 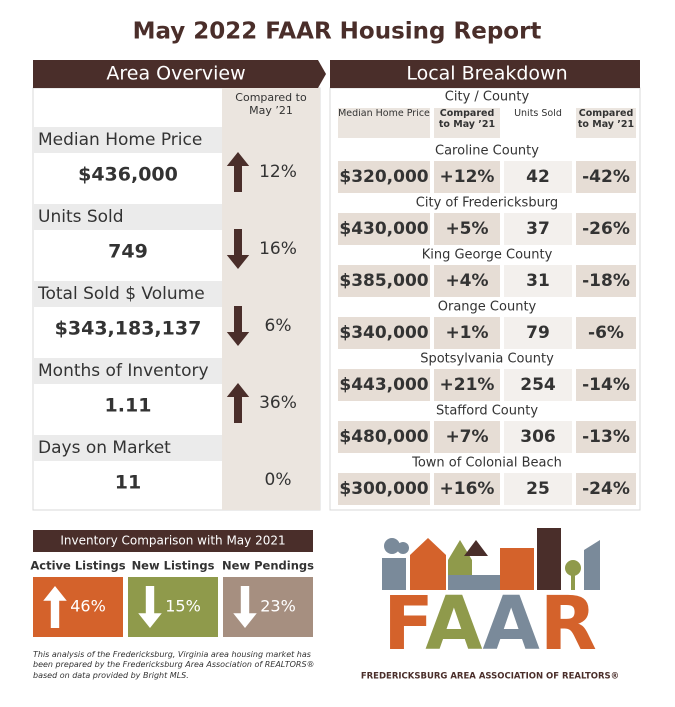 I want to click on cell-value: -13%, so click(x=606, y=437).